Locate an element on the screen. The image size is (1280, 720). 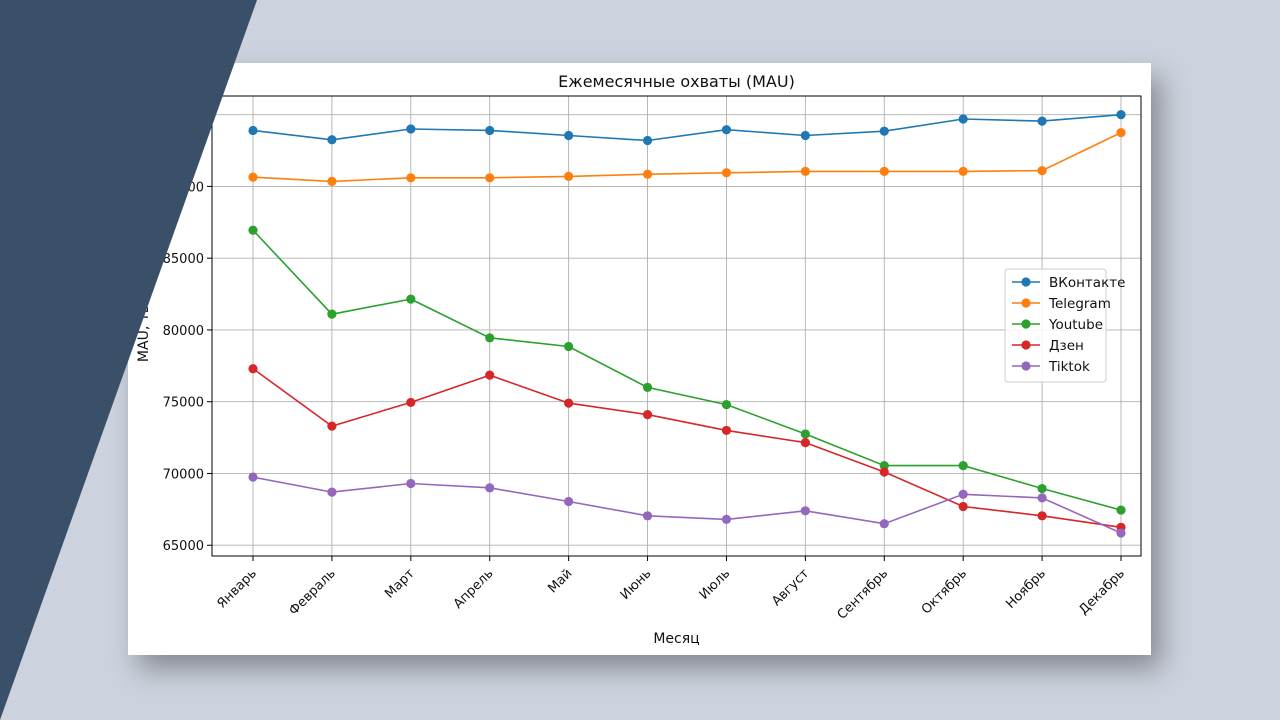
y-tick-label: 85000 is located at coordinates (183, 259).